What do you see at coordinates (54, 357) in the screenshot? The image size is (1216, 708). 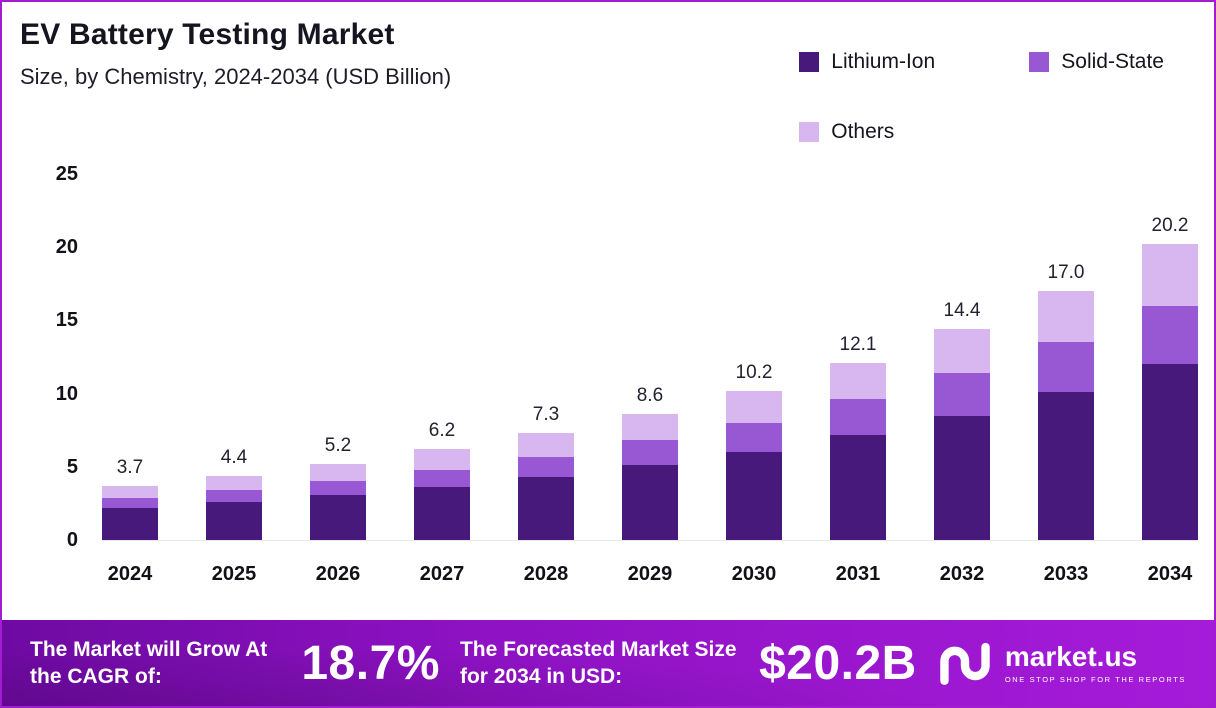 I see `y-axis: 0 5 10 15 20 25` at bounding box center [54, 357].